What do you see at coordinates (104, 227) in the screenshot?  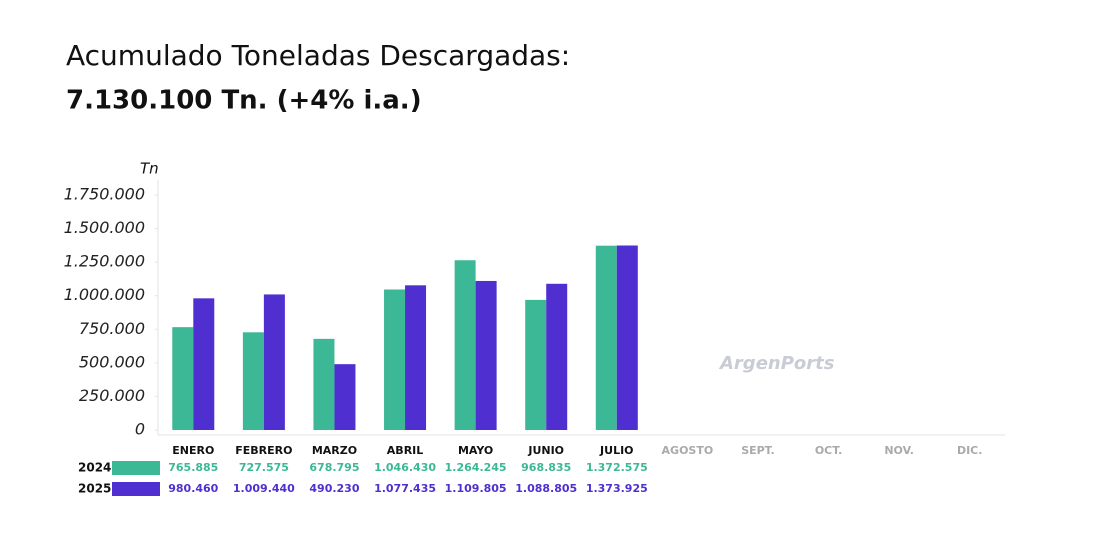 I see `y-tick-label: 1.500.000` at bounding box center [104, 227].